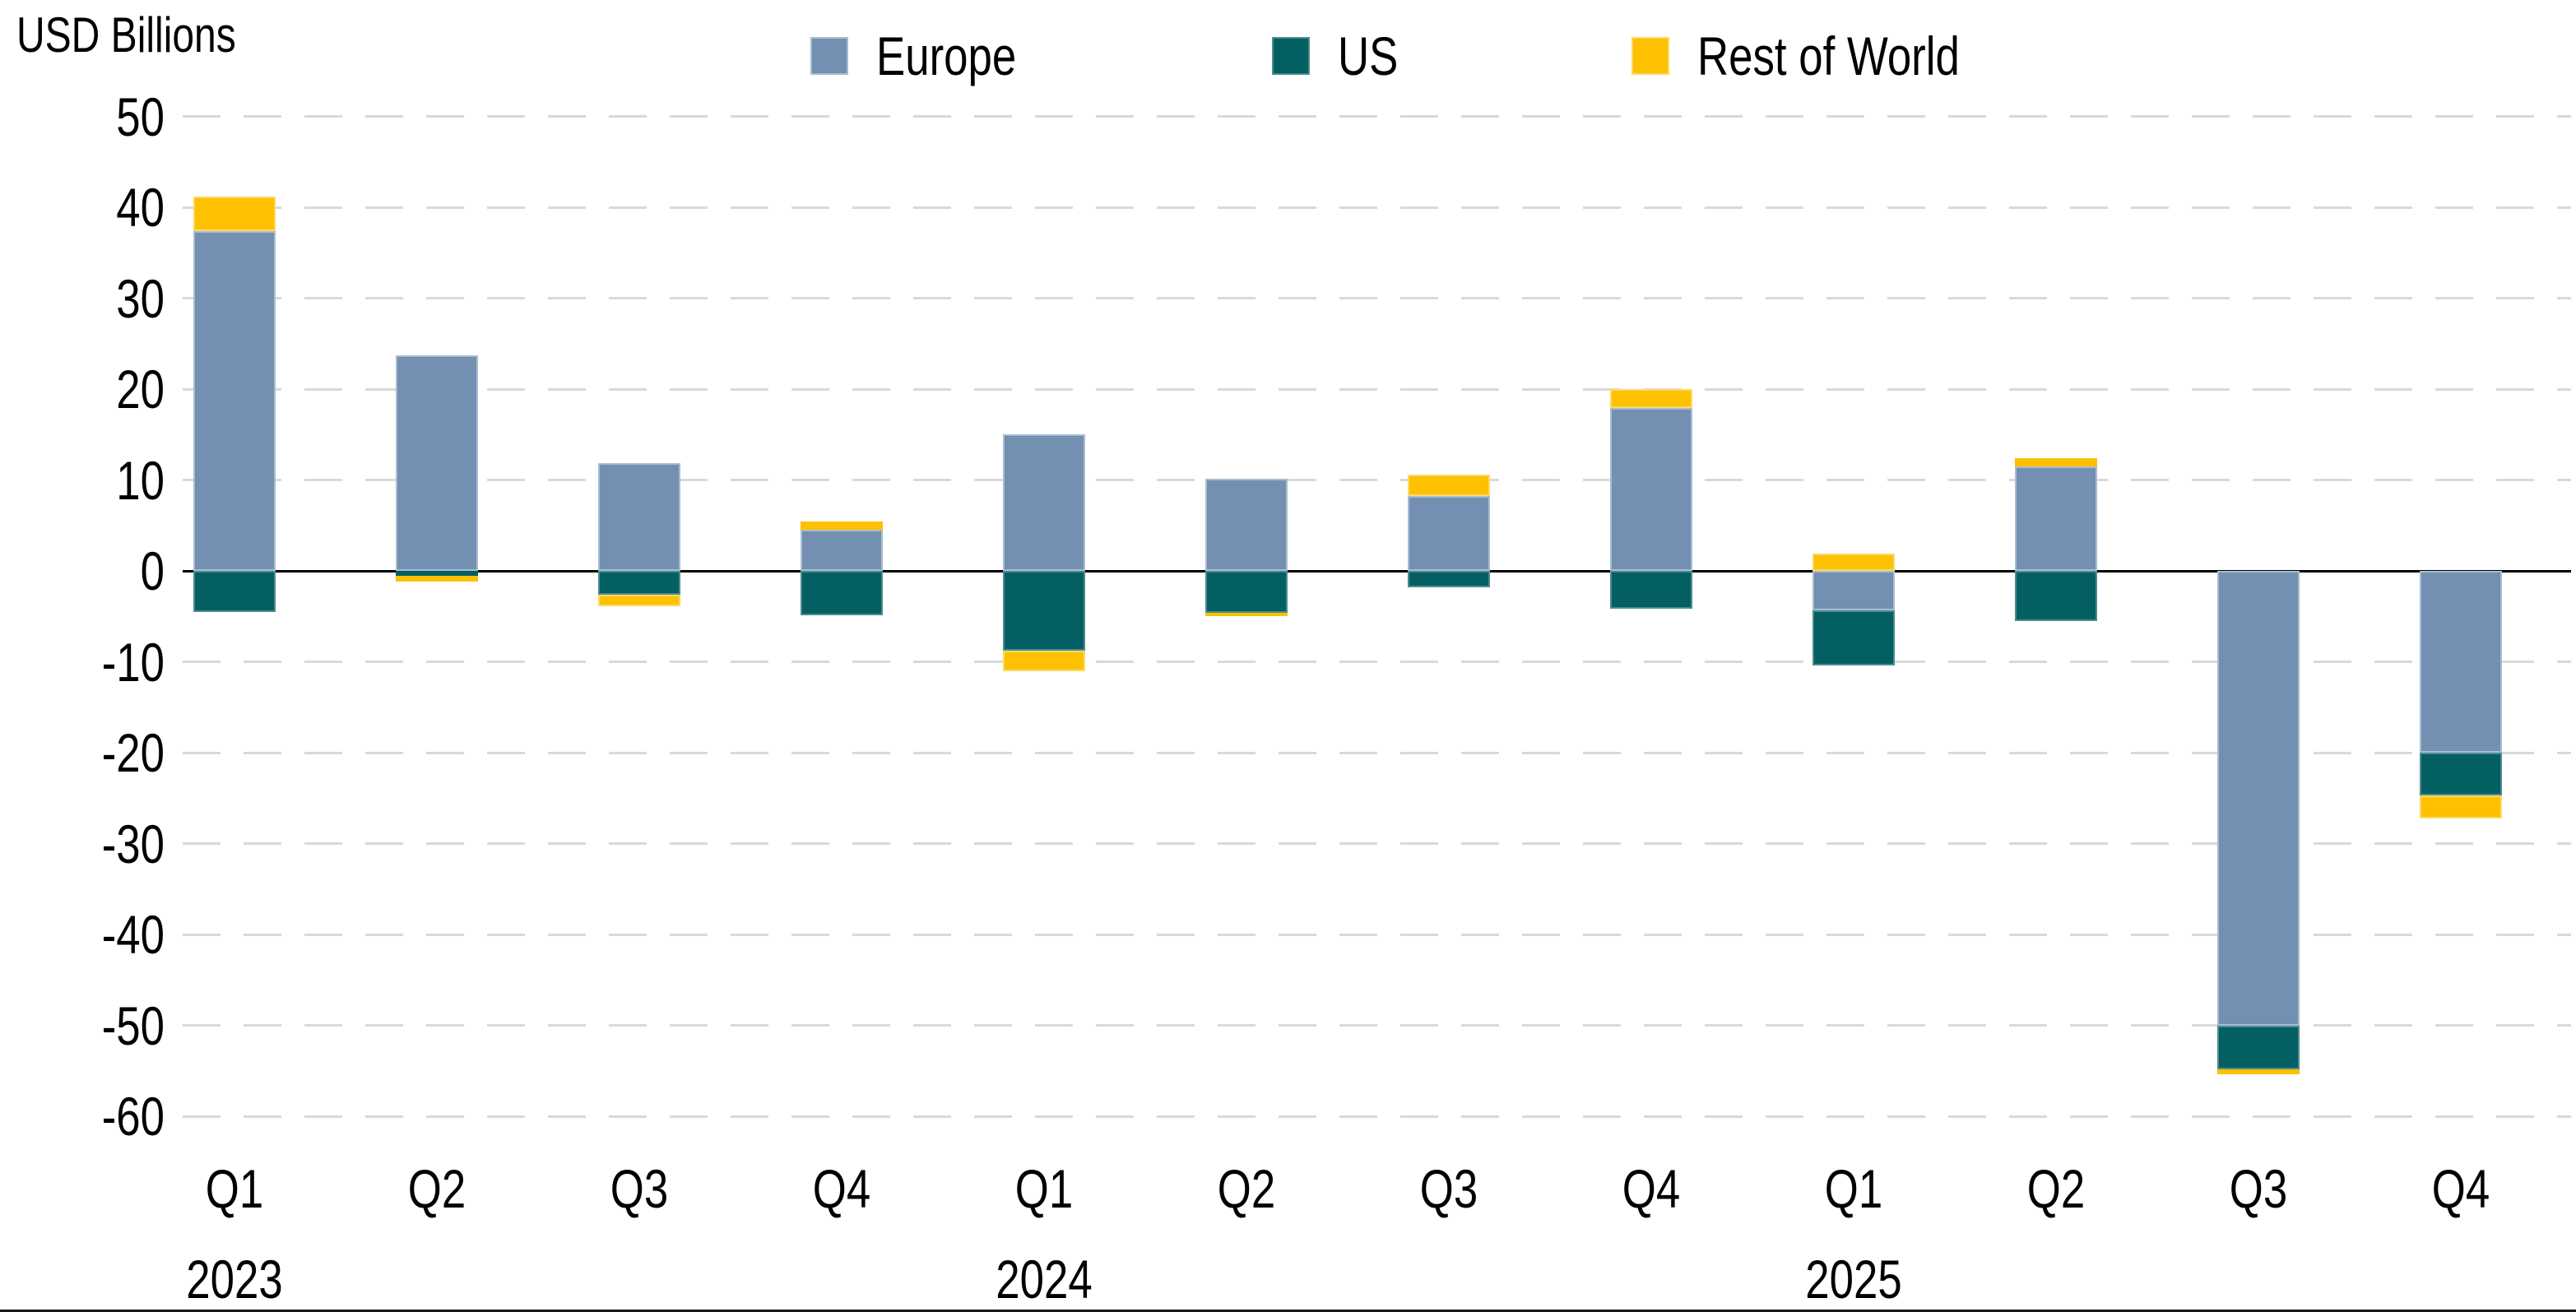  I want to click on legend-label-rest-of-world: Rest of World, so click(1828, 56).